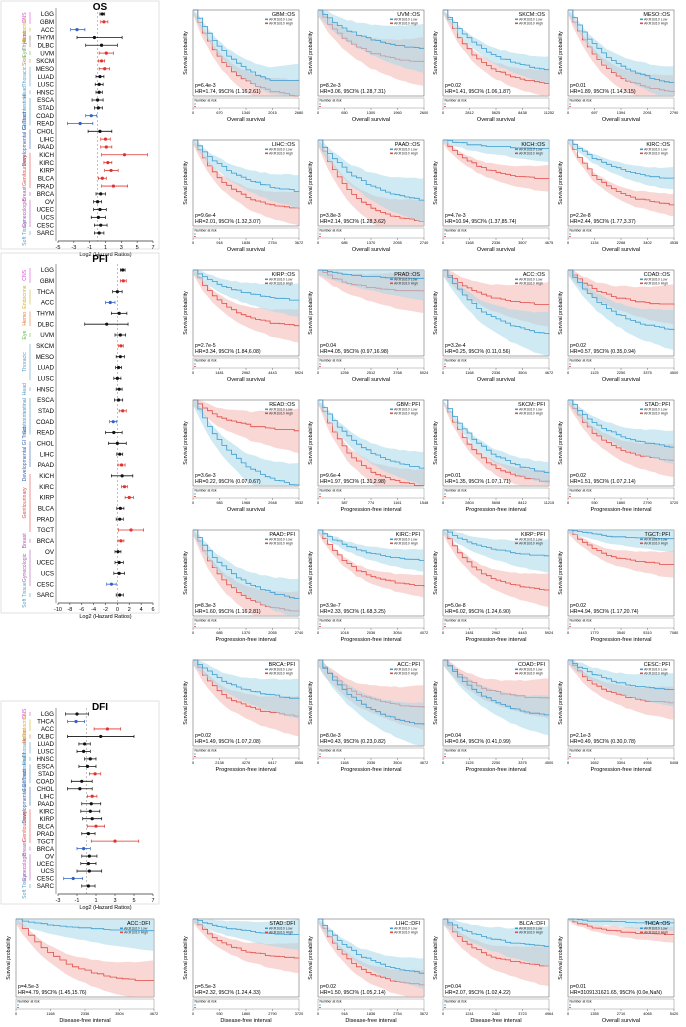  What do you see at coordinates (246, 243) in the screenshot?
I see `km-x-tick-label: 1836` at bounding box center [246, 243].